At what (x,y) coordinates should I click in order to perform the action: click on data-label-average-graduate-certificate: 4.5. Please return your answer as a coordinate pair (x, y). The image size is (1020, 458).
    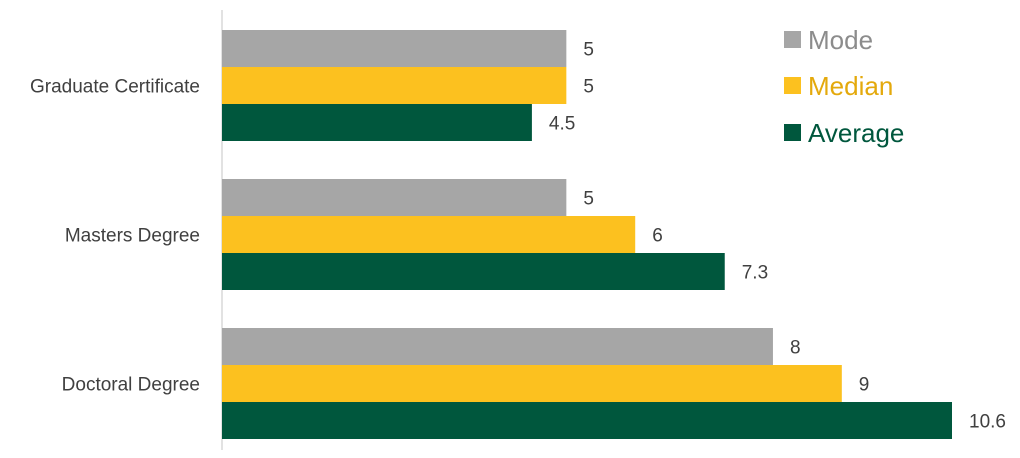
    Looking at the image, I should click on (562, 124).